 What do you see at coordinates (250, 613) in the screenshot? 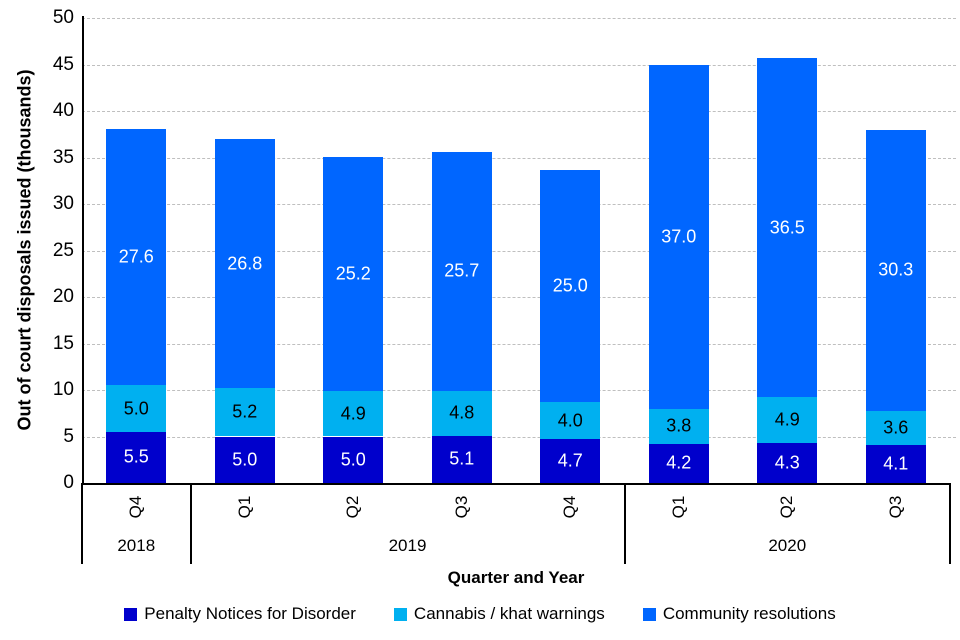
I see `legend-label: Penalty Notices for Disorder` at bounding box center [250, 613].